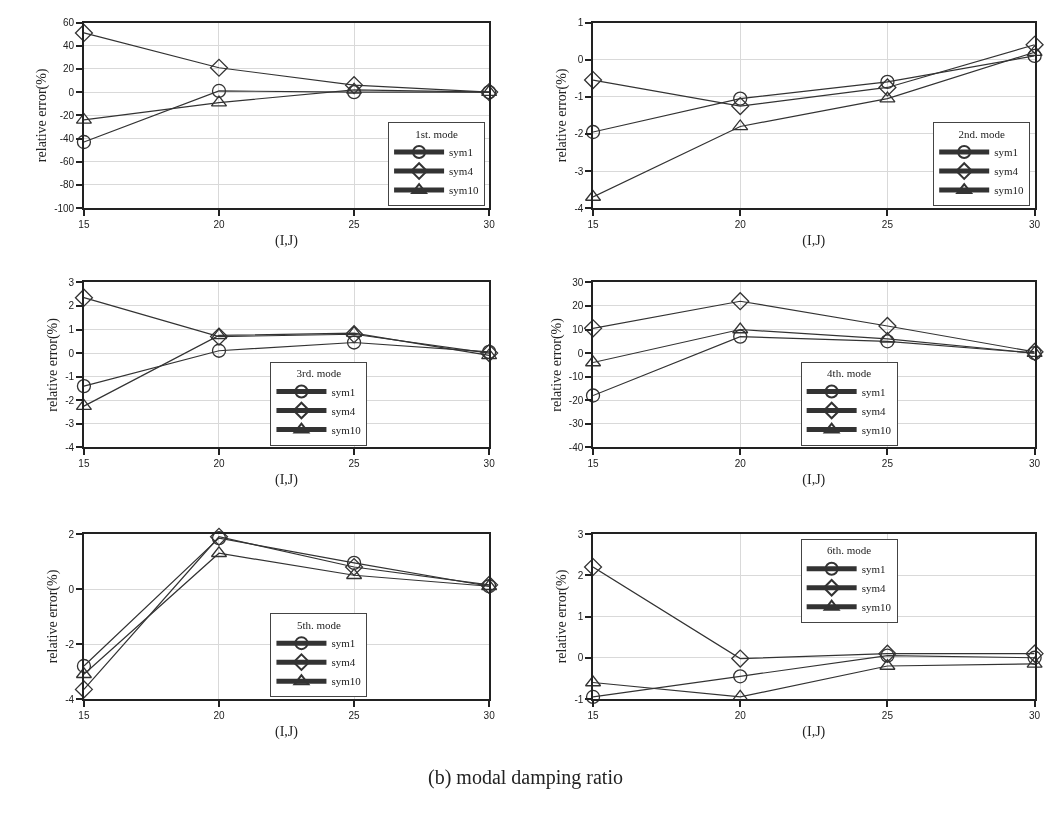 Image resolution: width=1051 pixels, height=837 pixels. I want to click on y-tick-label: -100, so click(64, 208).